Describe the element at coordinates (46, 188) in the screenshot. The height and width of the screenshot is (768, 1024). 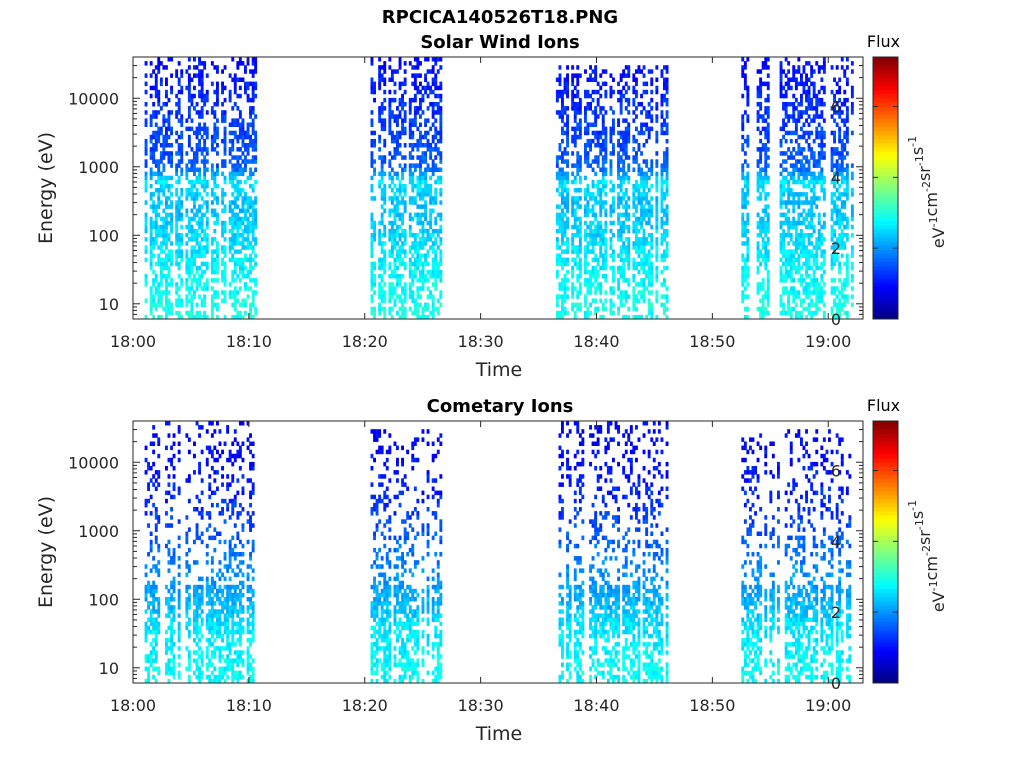
I see `y-axis-title: Energy (eV)` at that location.